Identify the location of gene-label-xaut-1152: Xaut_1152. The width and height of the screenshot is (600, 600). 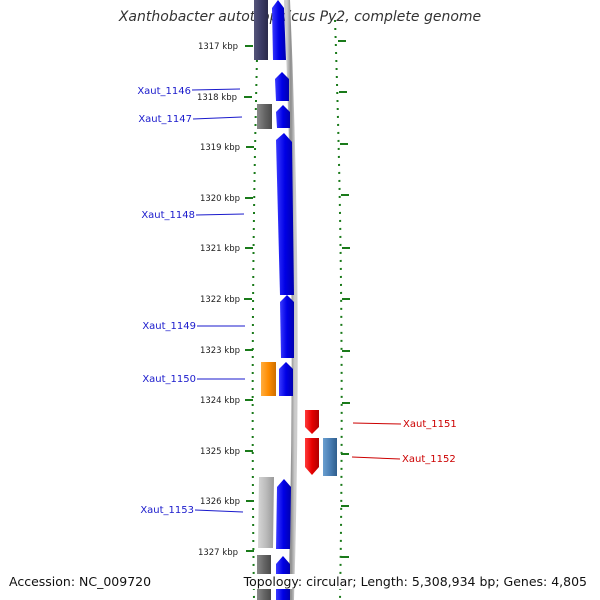
(429, 459).